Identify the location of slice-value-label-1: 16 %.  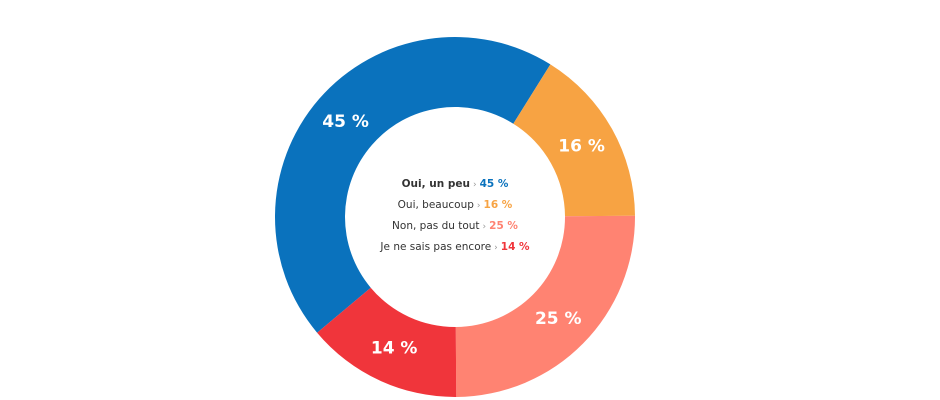
(581, 146).